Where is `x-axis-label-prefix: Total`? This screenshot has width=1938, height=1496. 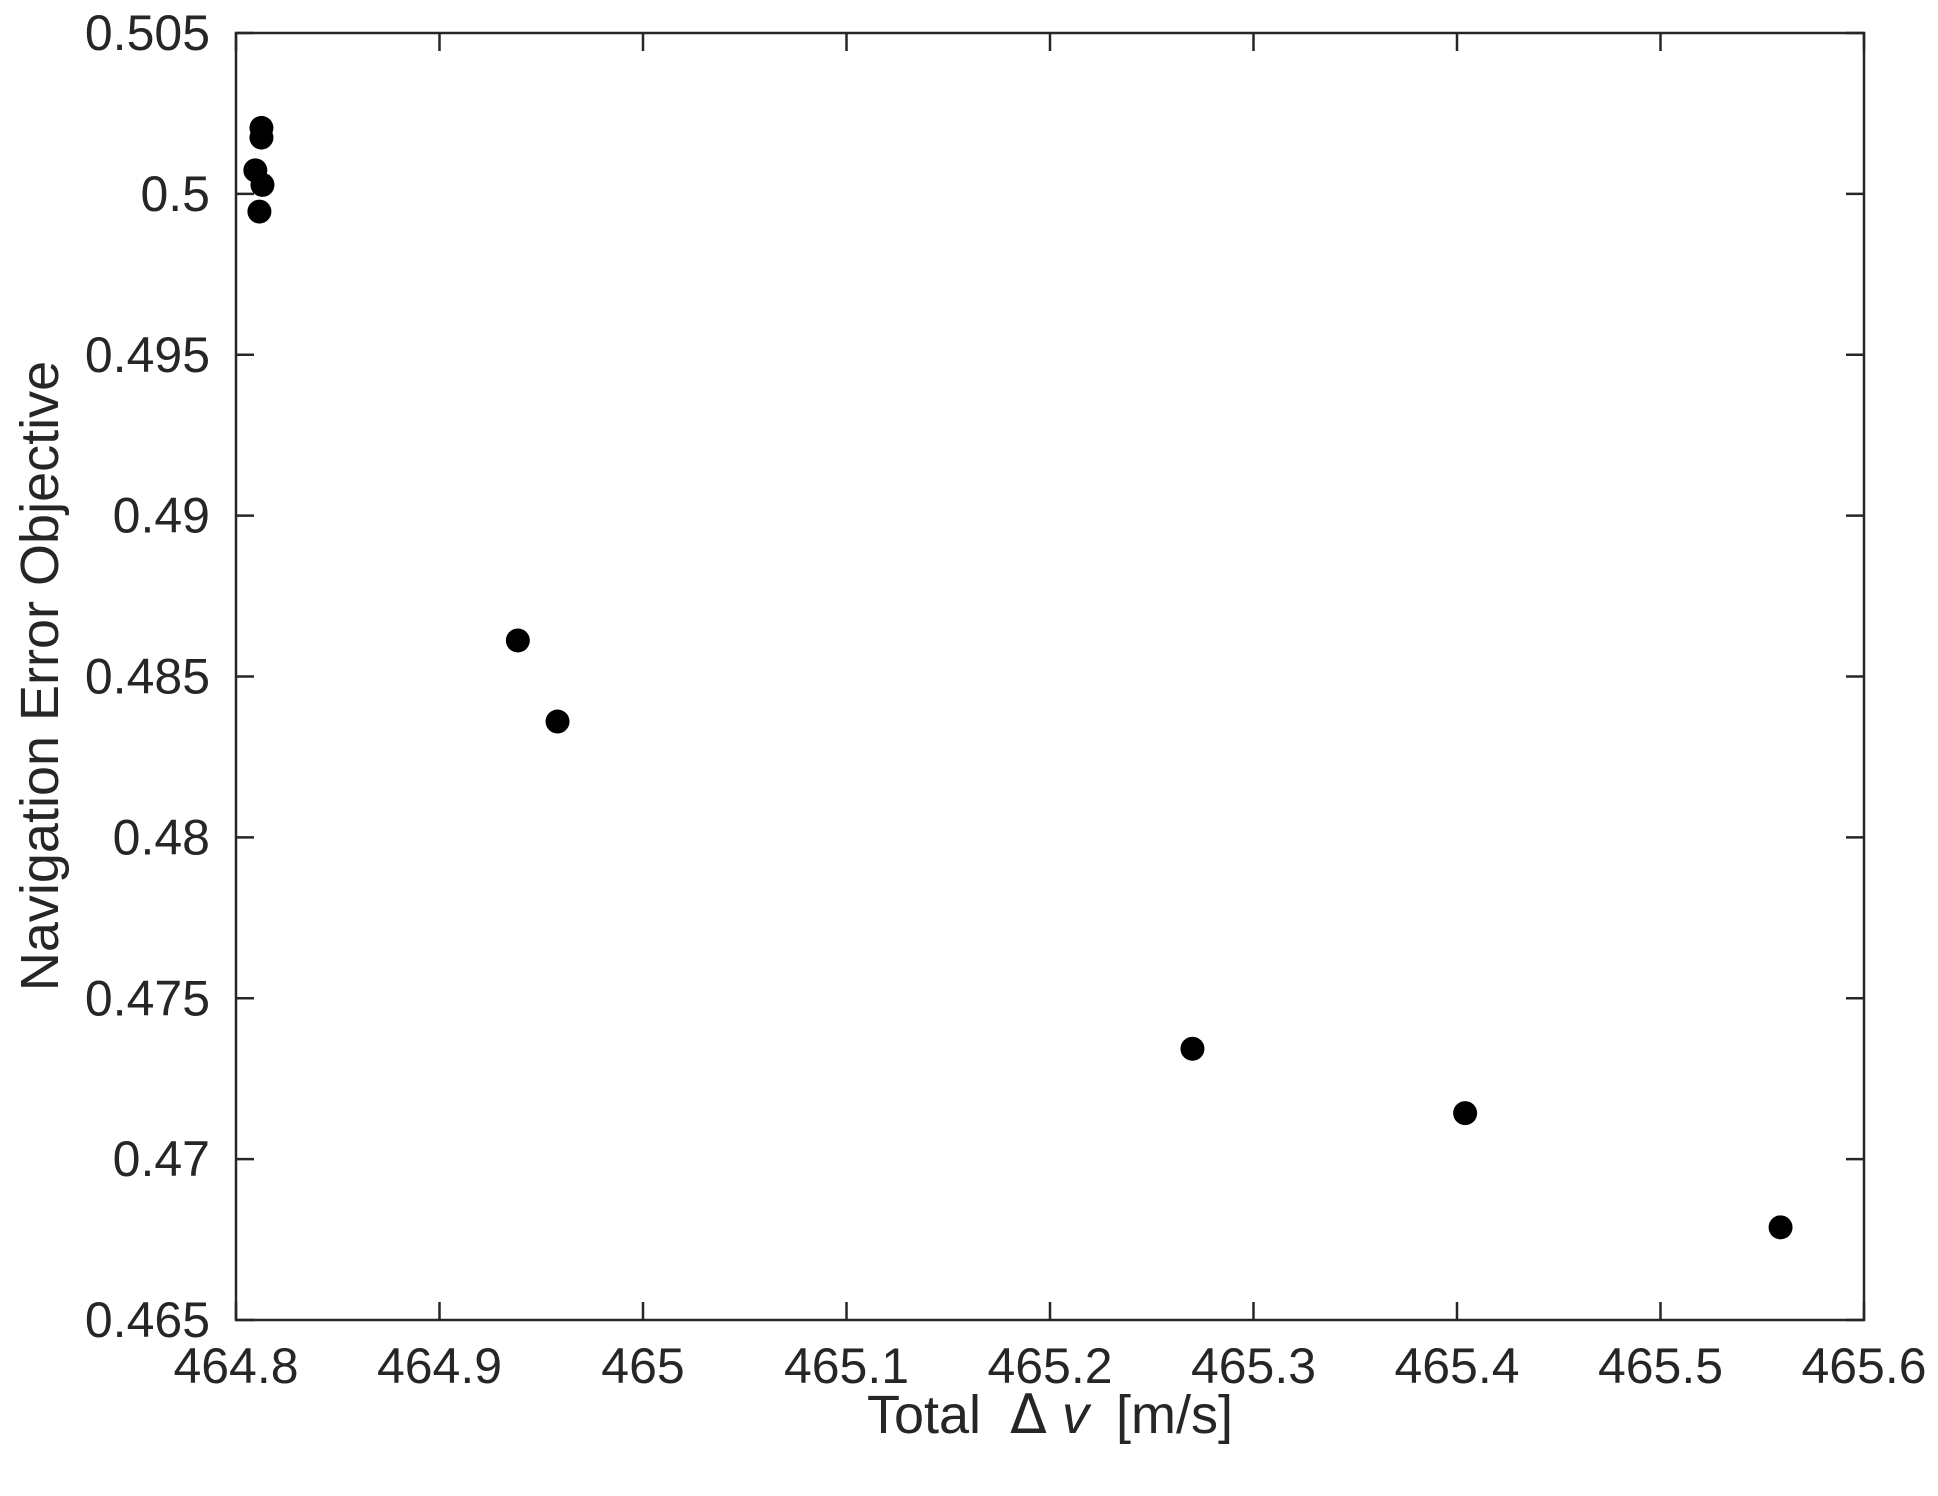 x-axis-label-prefix: Total is located at coordinates (924, 1415).